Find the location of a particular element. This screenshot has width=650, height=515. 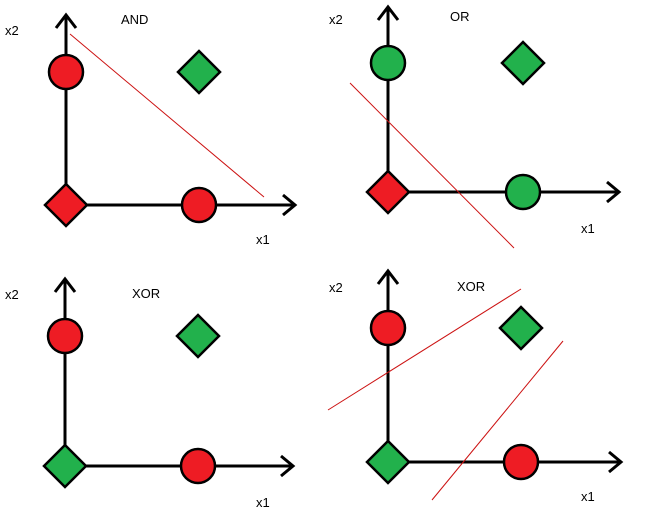

panel-and-x-axis-arrow is located at coordinates (290, 205).